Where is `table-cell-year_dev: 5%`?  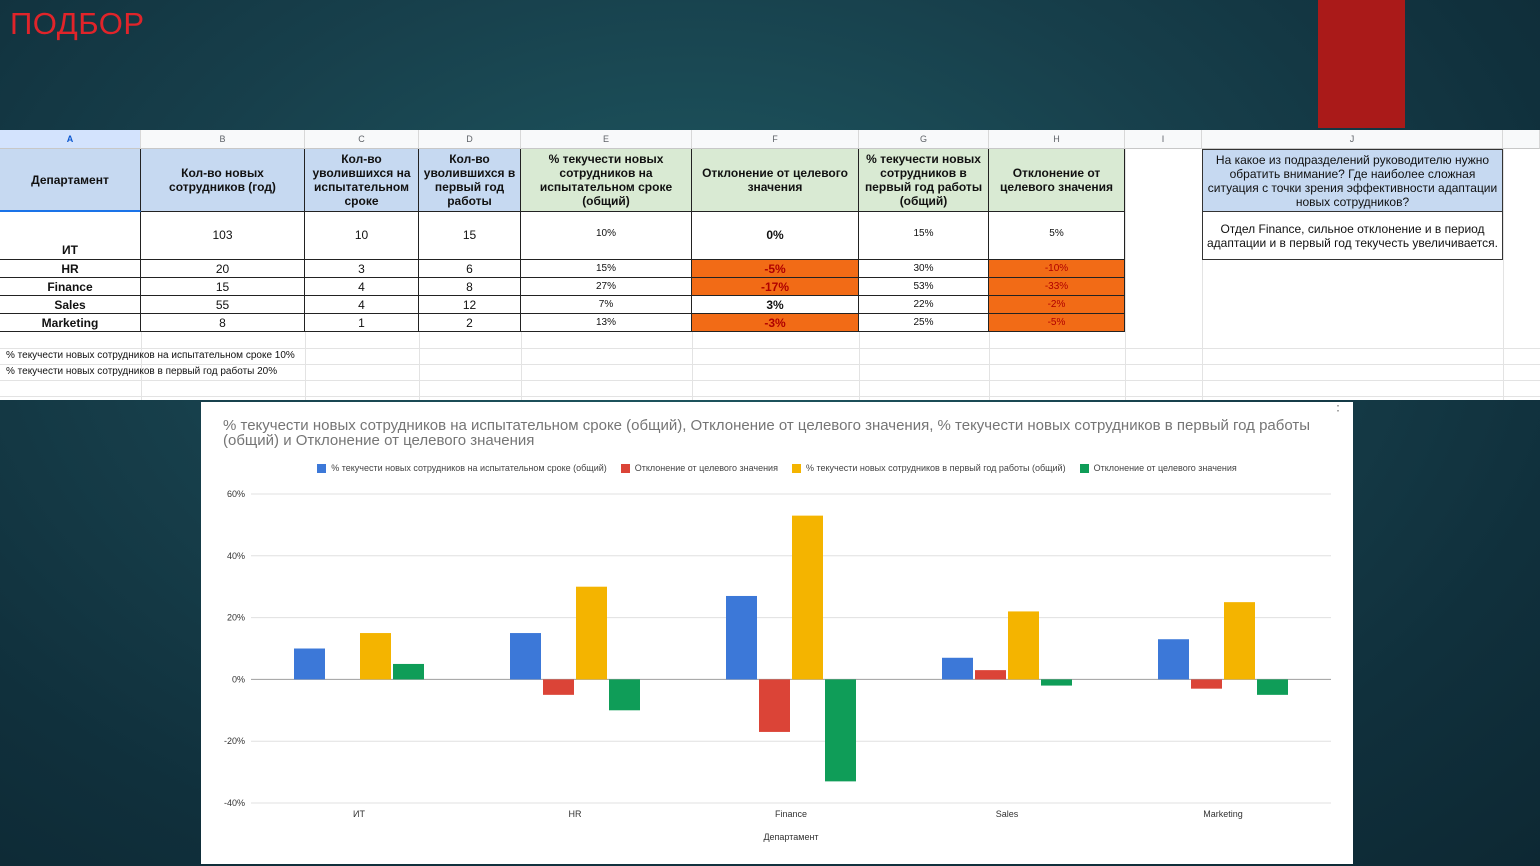
table-cell-year_dev: 5% is located at coordinates (1057, 236).